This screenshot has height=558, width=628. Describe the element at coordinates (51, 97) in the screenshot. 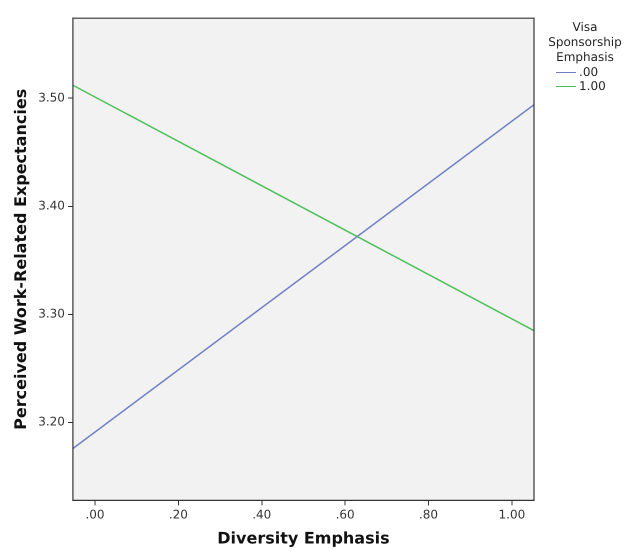

I see `y-tick-label: 3.50` at that location.